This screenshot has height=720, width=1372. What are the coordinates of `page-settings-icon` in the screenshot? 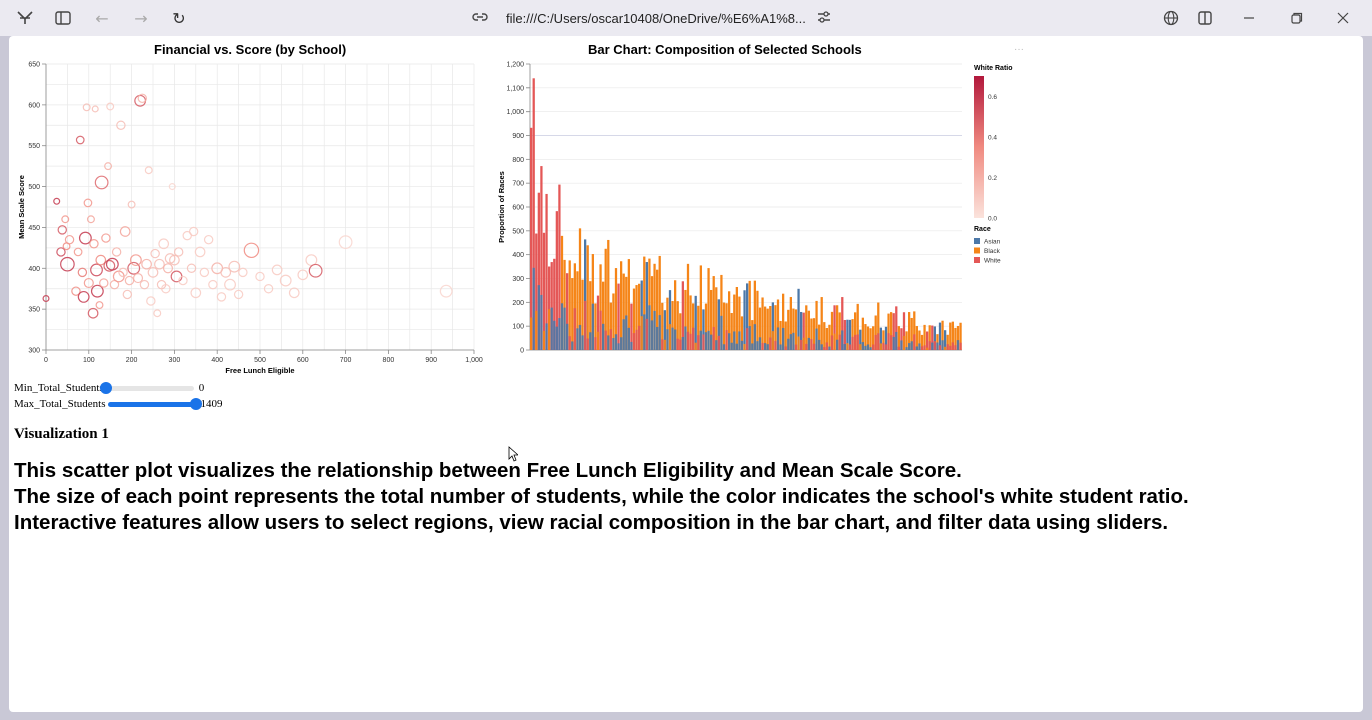 It's located at (824, 18).